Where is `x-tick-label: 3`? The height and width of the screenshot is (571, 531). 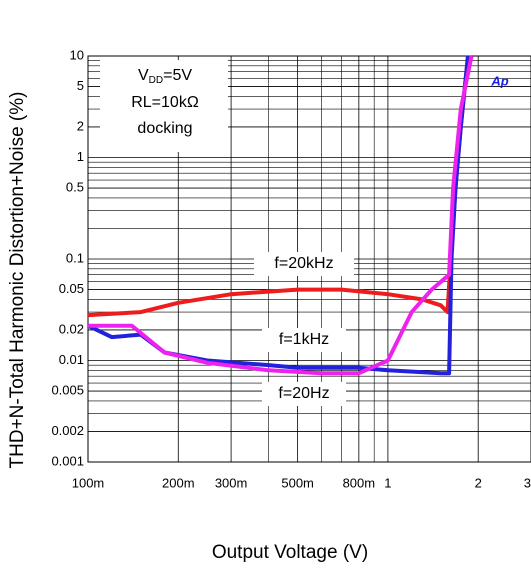
x-tick-label: 3 is located at coordinates (527, 482).